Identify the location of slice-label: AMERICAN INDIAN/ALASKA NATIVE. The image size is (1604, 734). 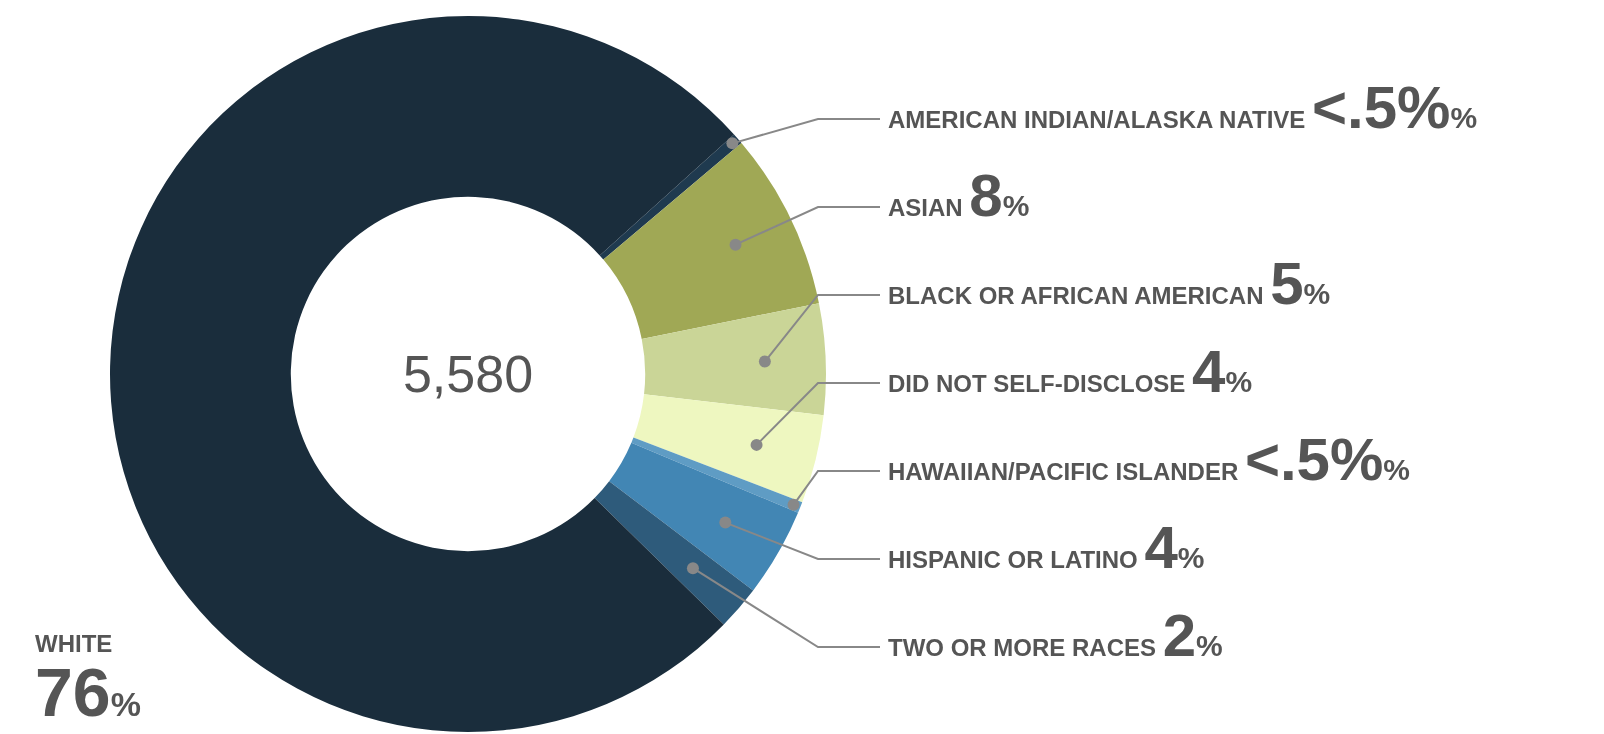
(1100, 119).